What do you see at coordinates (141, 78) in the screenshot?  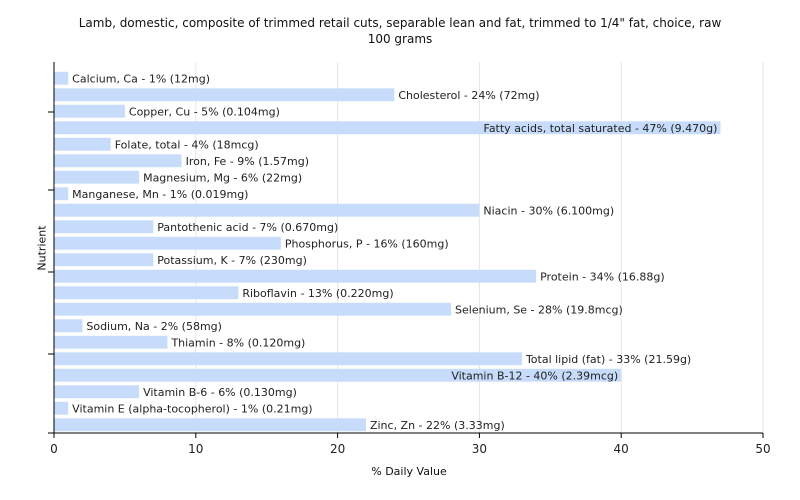 I see `bar-label-0: Calcium, Ca - 1% (12mg)` at bounding box center [141, 78].